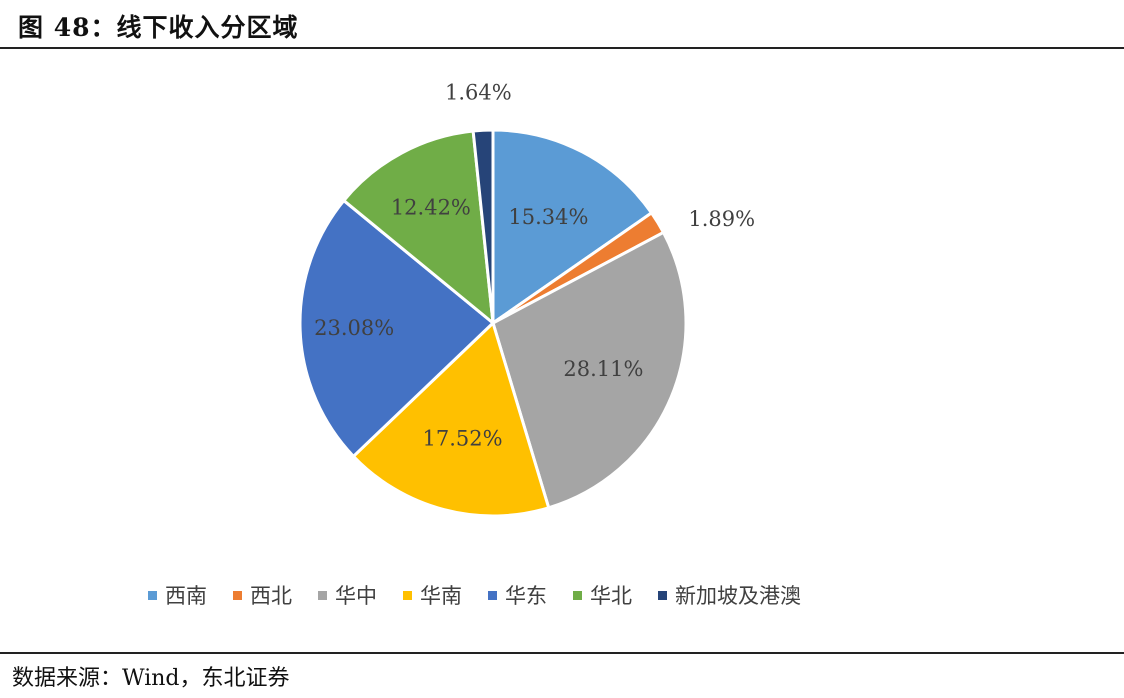  I want to click on slice-label-6: 1.64%, so click(478, 92).